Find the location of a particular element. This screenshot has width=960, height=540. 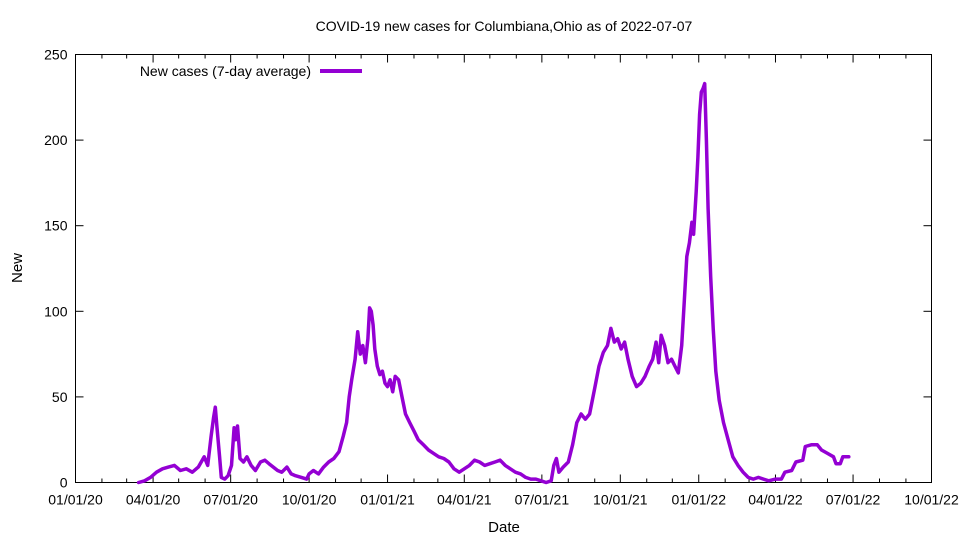

x-tick-label: 07/01/21 is located at coordinates (542, 500).